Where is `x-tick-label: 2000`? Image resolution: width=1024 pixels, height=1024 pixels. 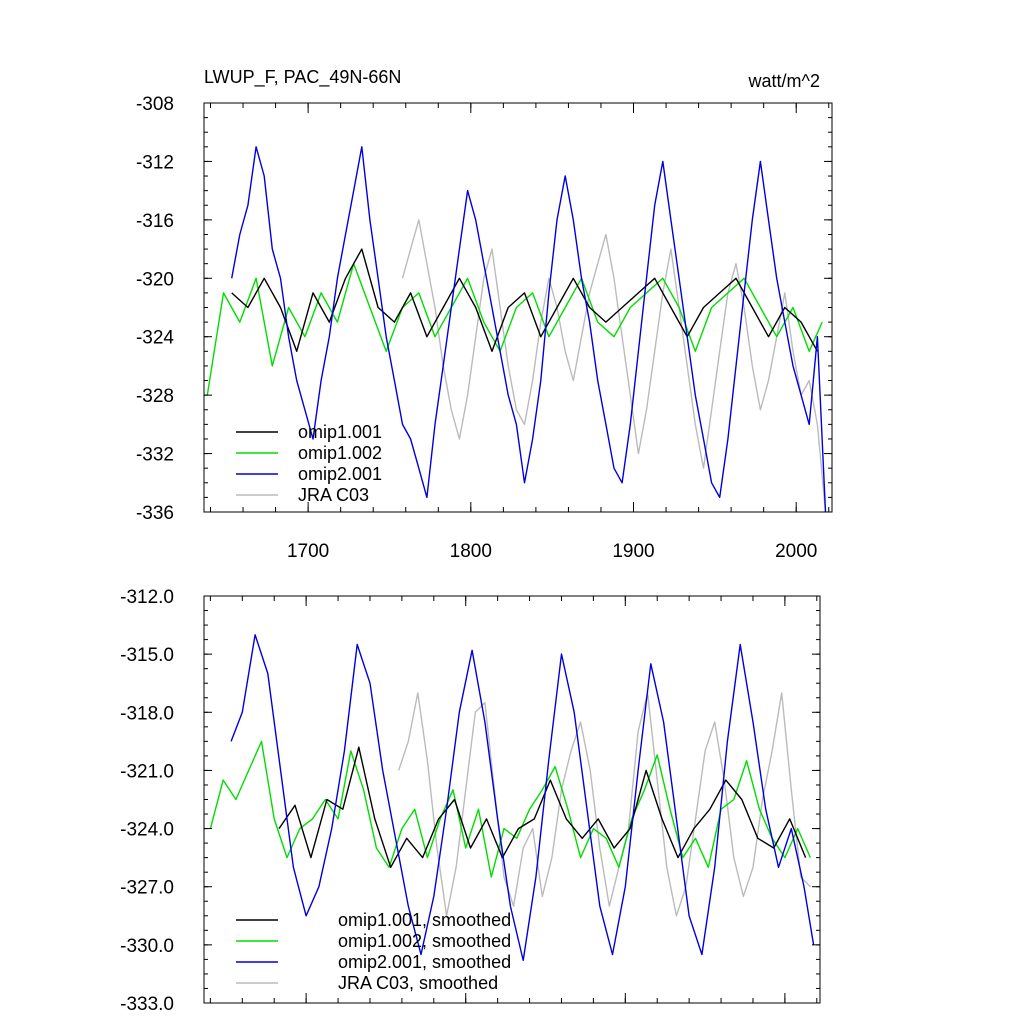
x-tick-label: 2000 is located at coordinates (796, 551).